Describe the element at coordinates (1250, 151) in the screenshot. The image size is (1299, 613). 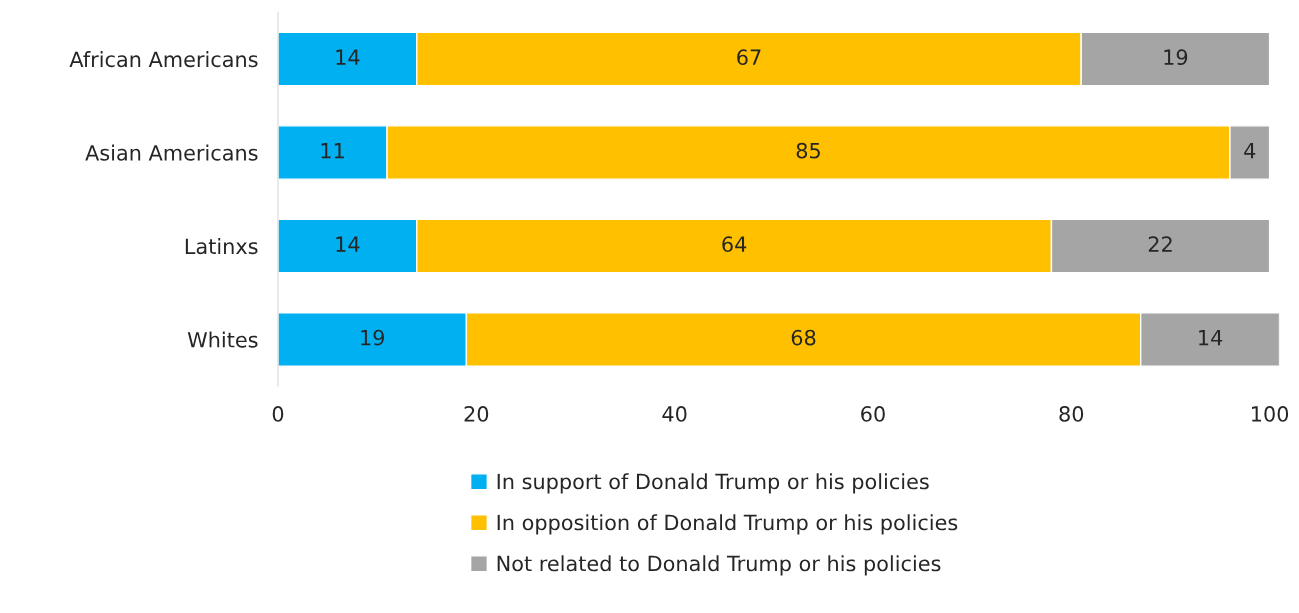
I see `data-label: 4` at that location.